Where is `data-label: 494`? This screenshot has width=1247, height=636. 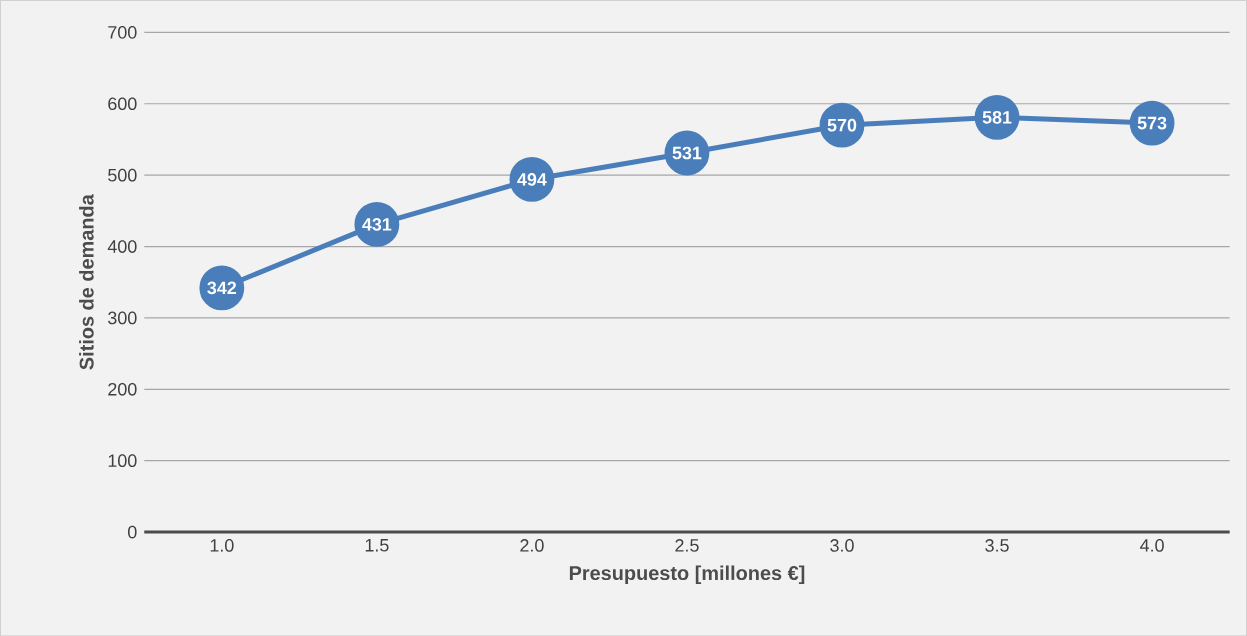
data-label: 494 is located at coordinates (532, 179).